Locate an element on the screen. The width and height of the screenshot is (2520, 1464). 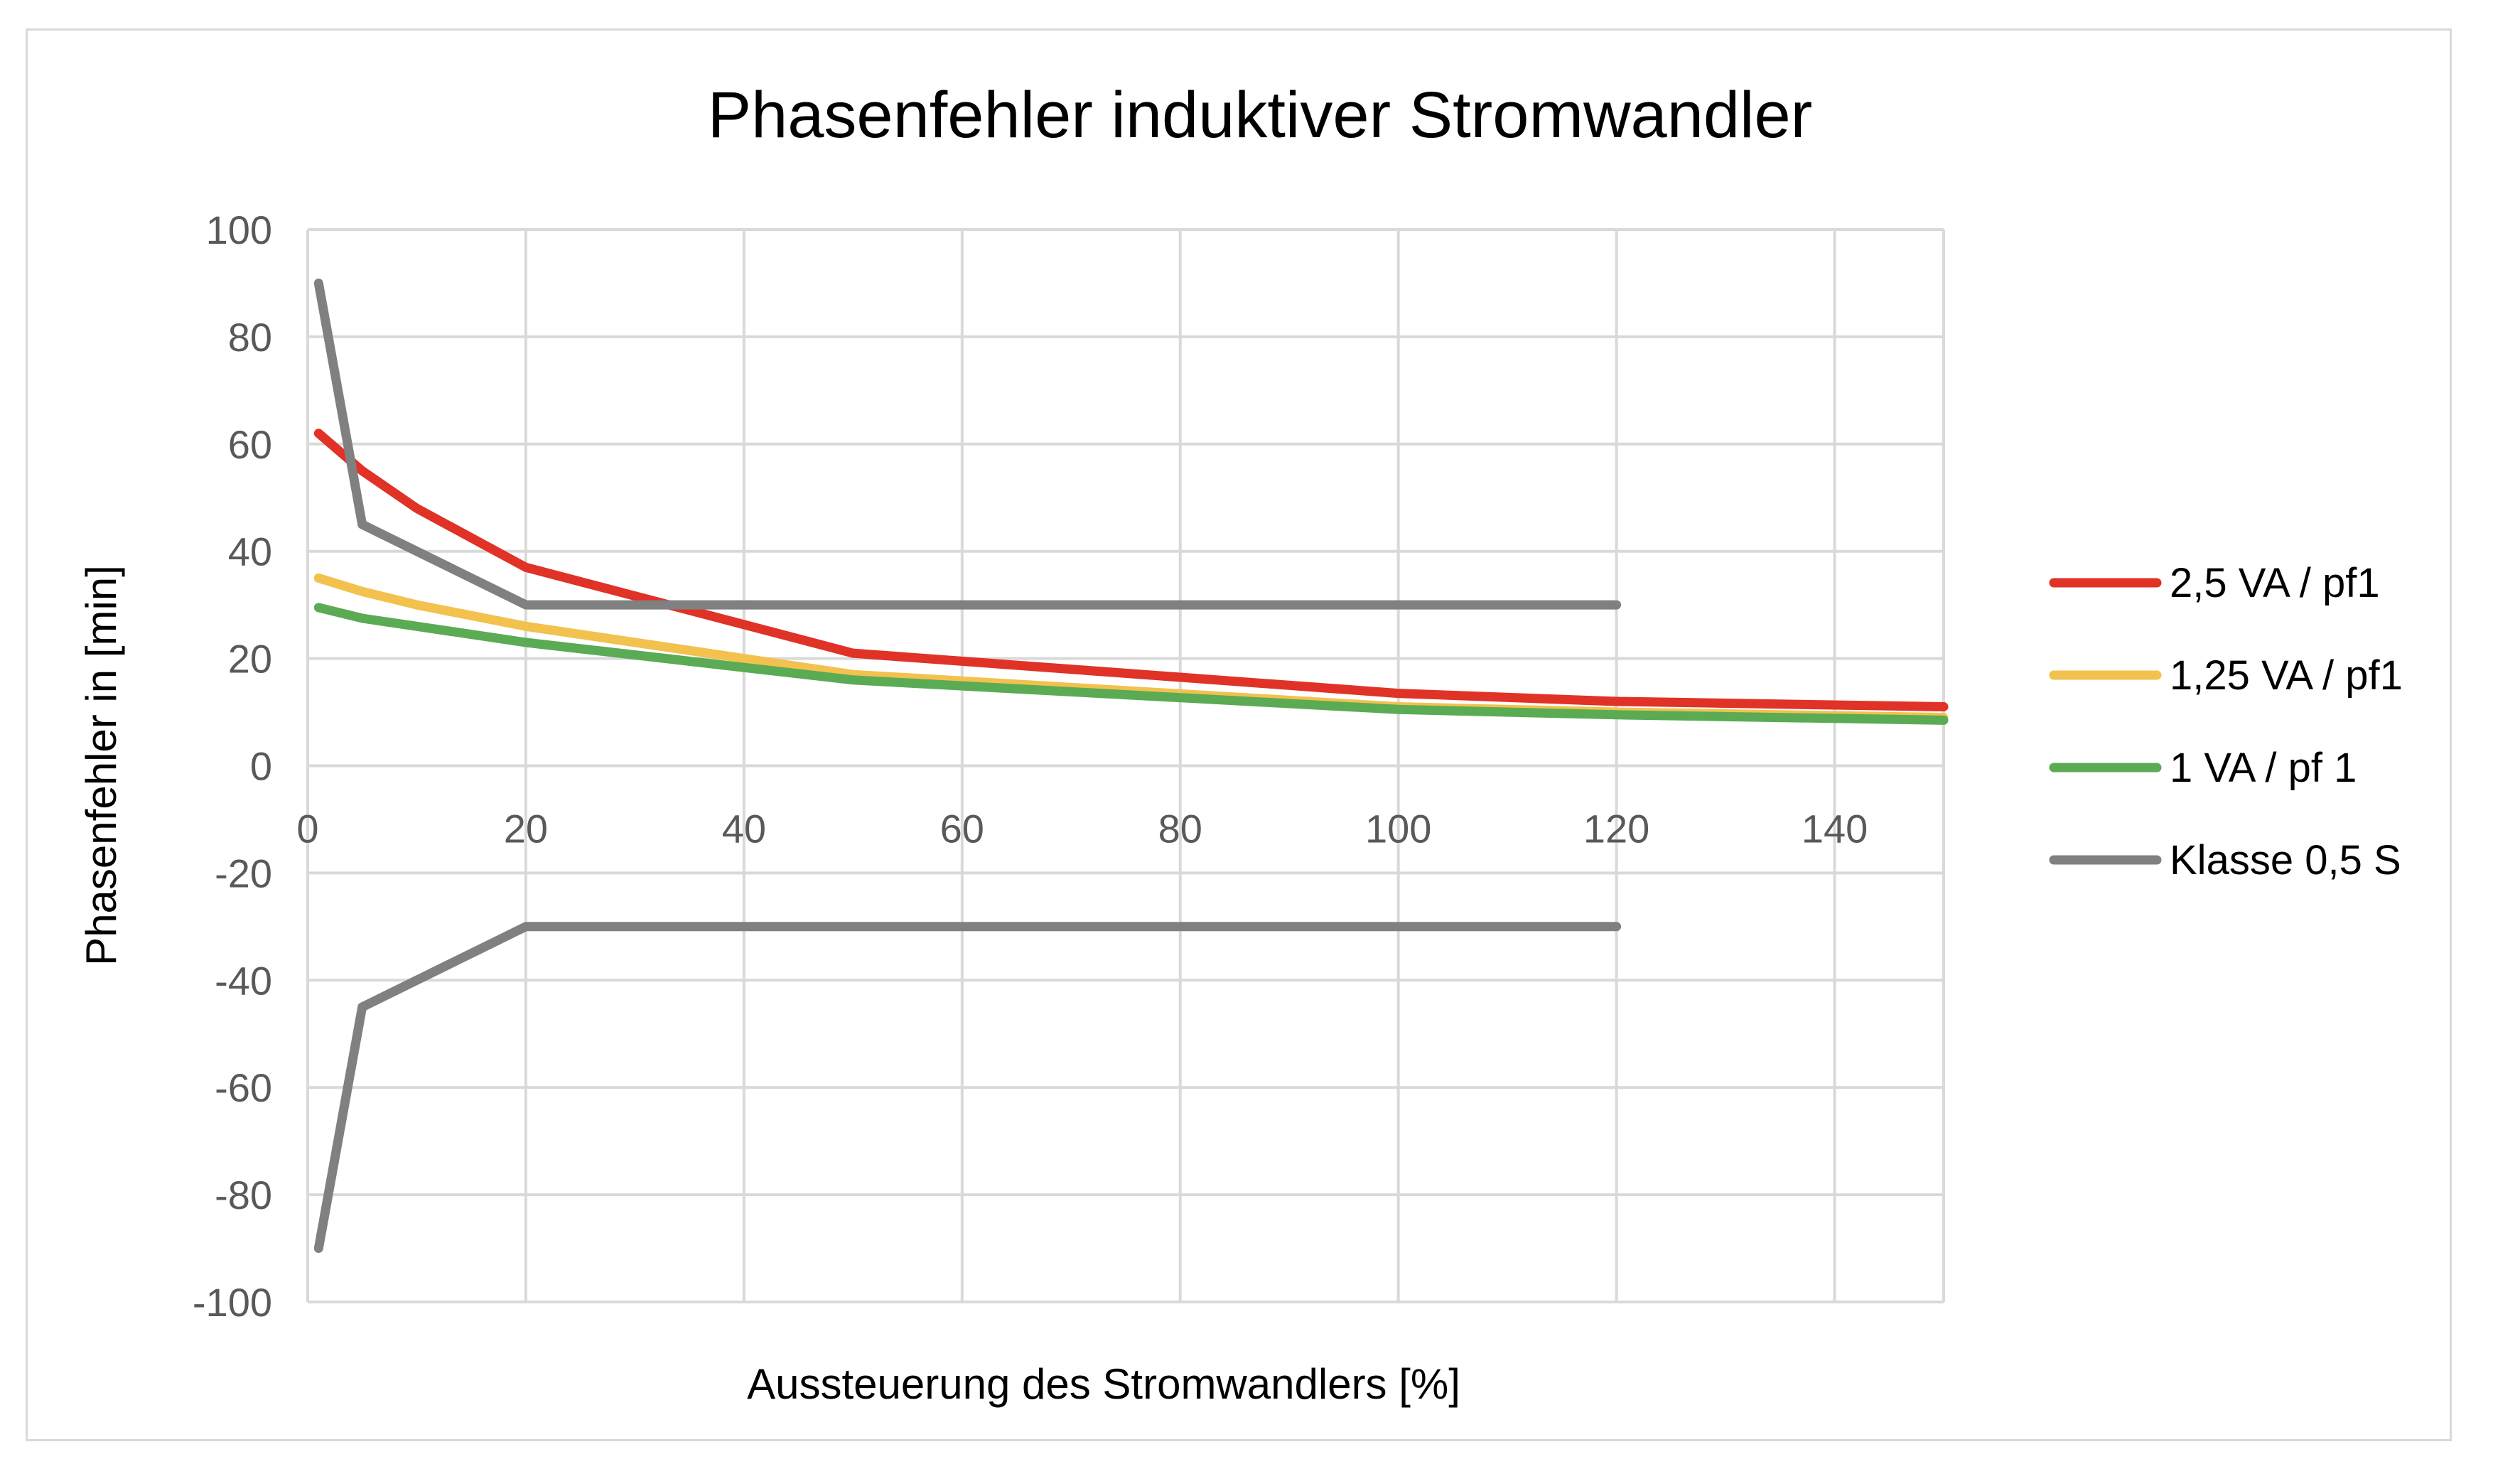
y-tick-label: 20 is located at coordinates (250, 659).